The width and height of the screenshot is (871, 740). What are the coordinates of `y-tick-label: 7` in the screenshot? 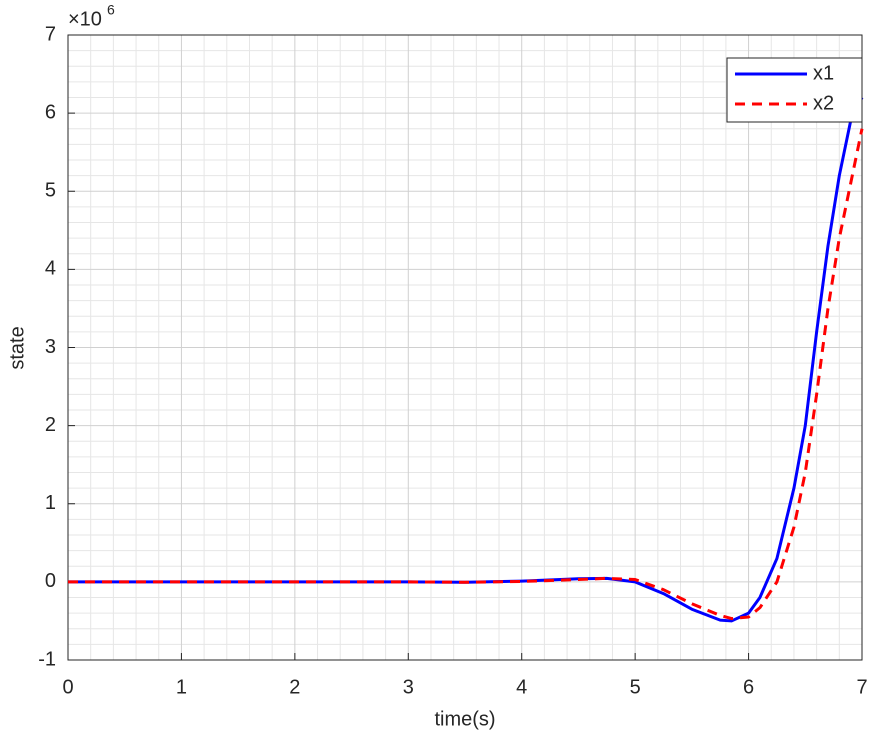 It's located at (50, 34).